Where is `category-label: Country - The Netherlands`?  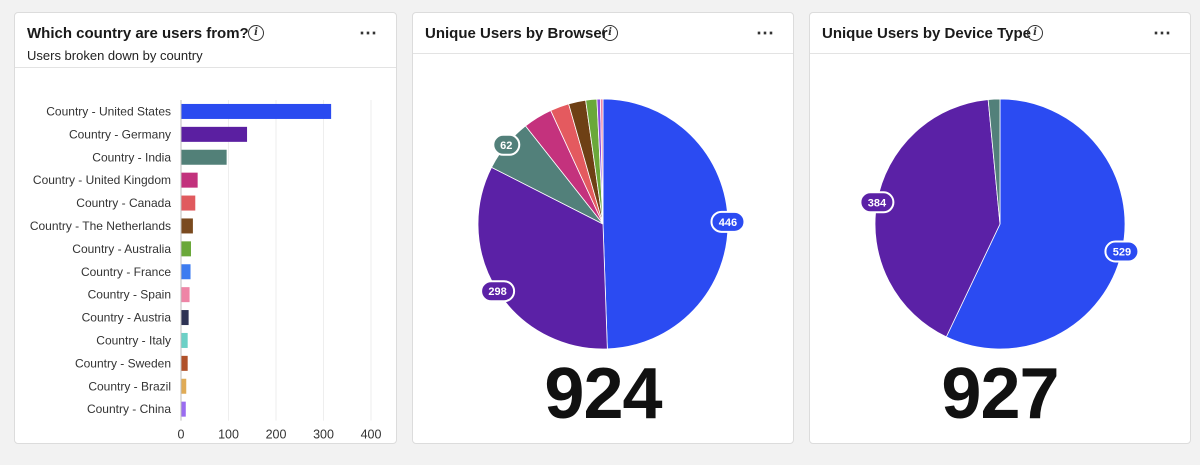
category-label: Country - The Netherlands is located at coordinates (100, 226).